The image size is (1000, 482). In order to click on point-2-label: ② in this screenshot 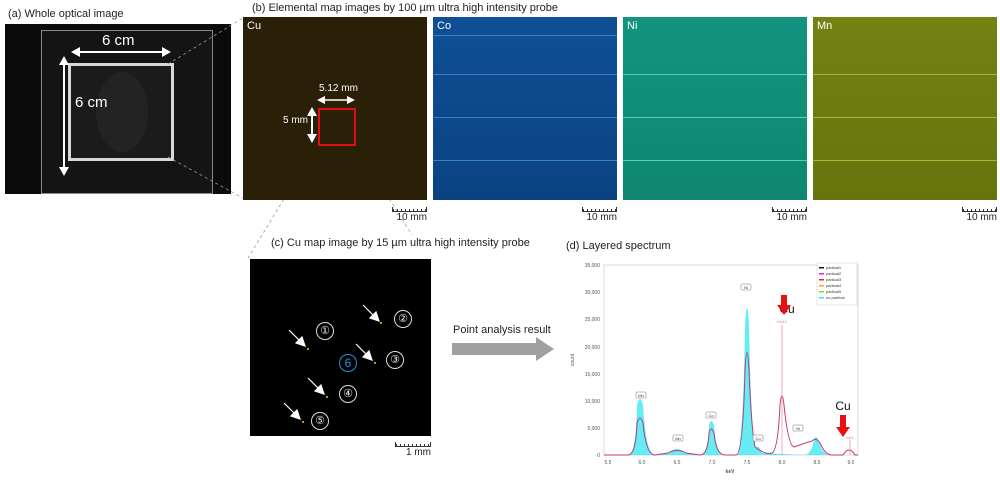, I will do `click(403, 319)`.